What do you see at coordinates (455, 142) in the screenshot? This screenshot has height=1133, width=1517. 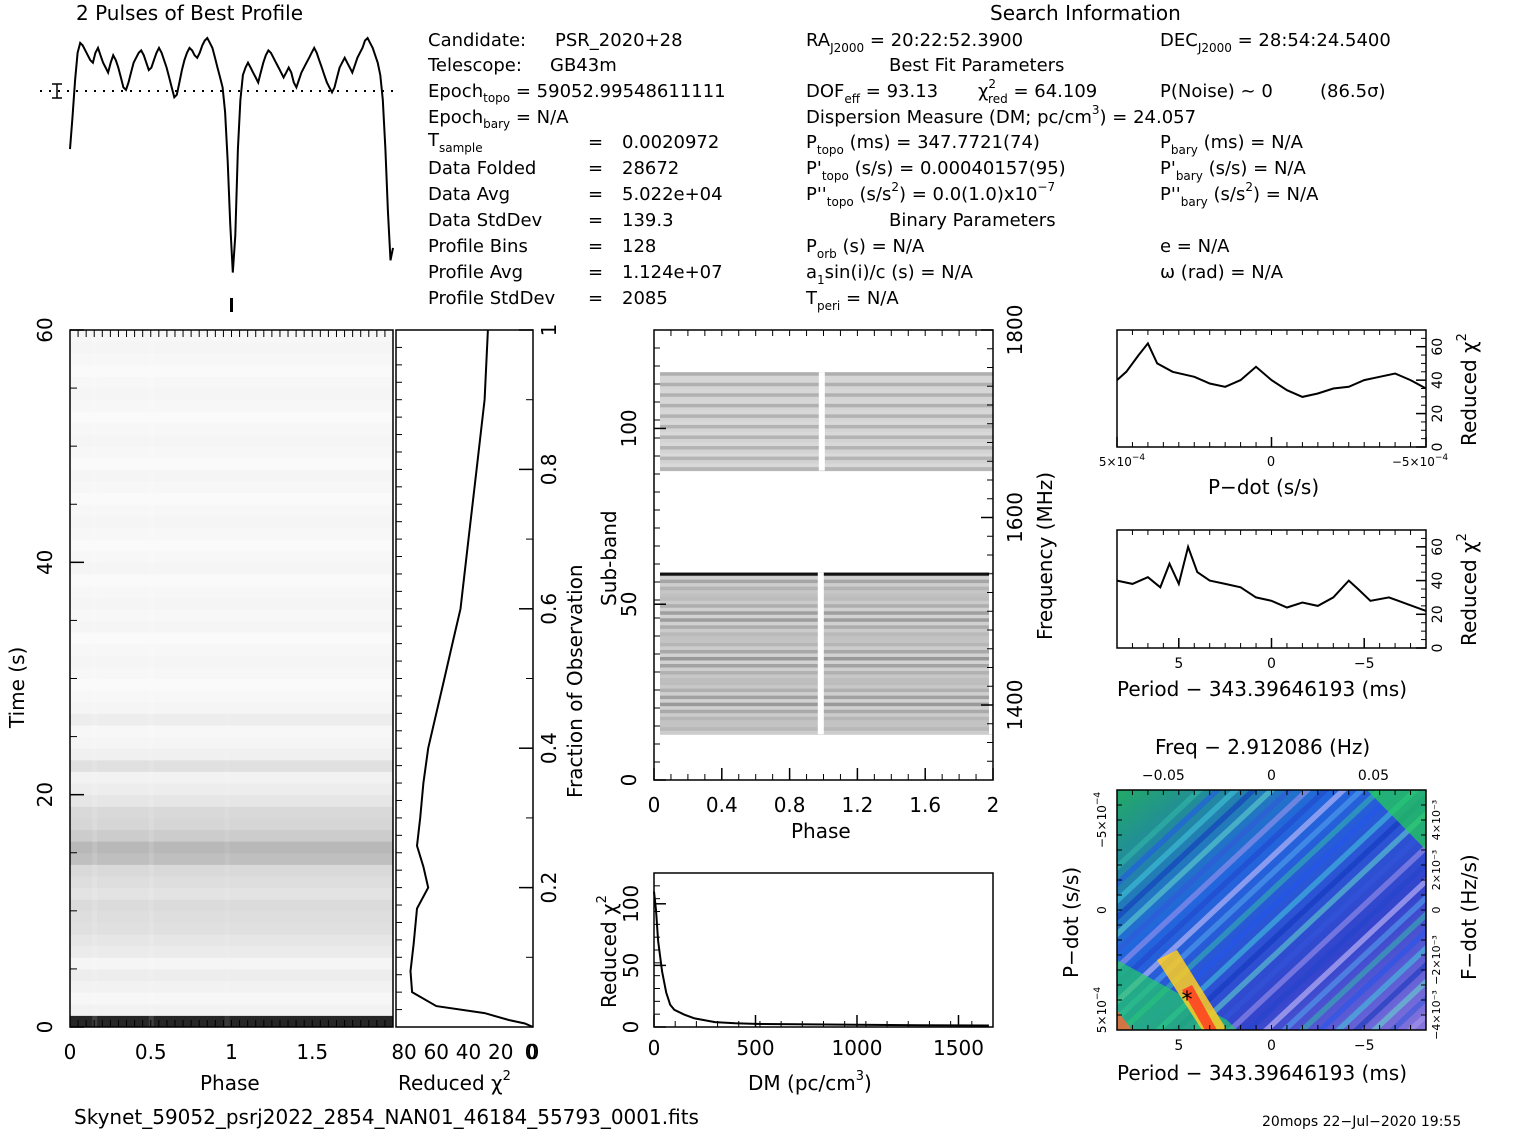 I see `svg-text: Tsample` at bounding box center [455, 142].